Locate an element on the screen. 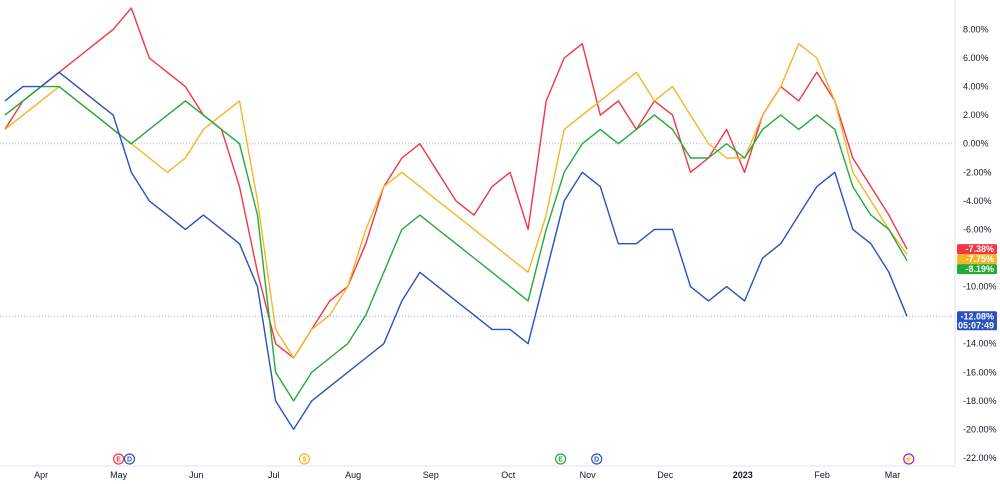 The image size is (1000, 484). y-tick-label: 6.00% is located at coordinates (976, 58).